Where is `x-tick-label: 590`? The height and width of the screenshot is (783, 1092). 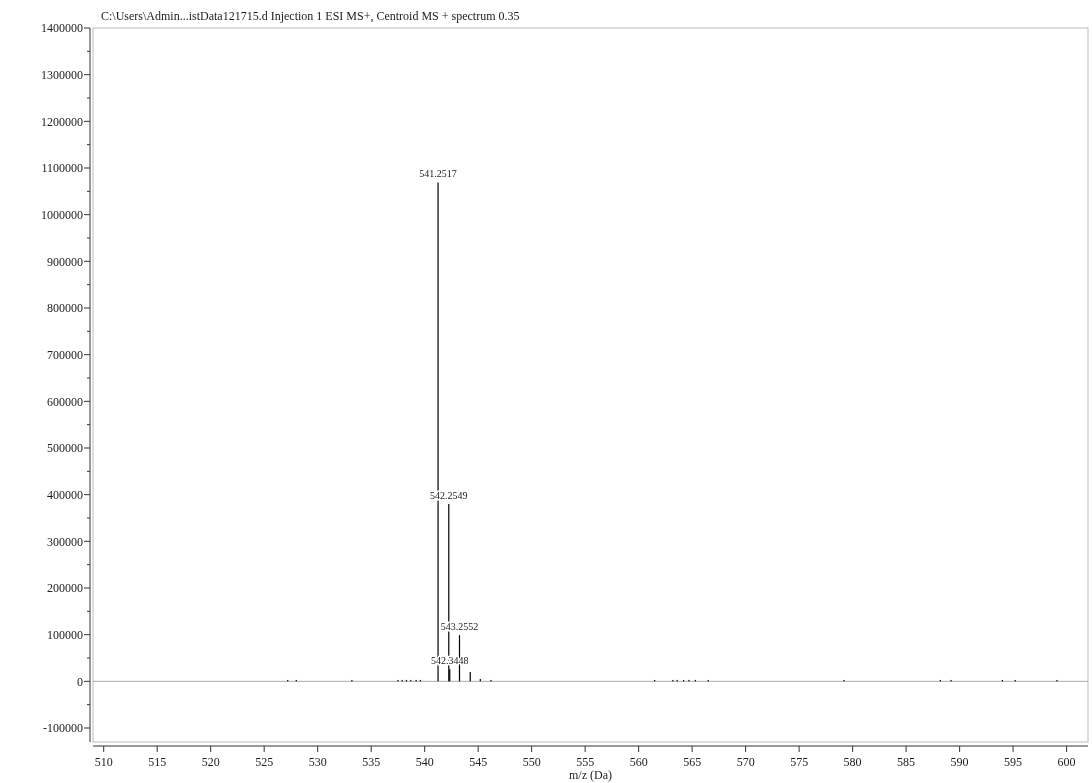 x-tick-label: 590 is located at coordinates (959, 762).